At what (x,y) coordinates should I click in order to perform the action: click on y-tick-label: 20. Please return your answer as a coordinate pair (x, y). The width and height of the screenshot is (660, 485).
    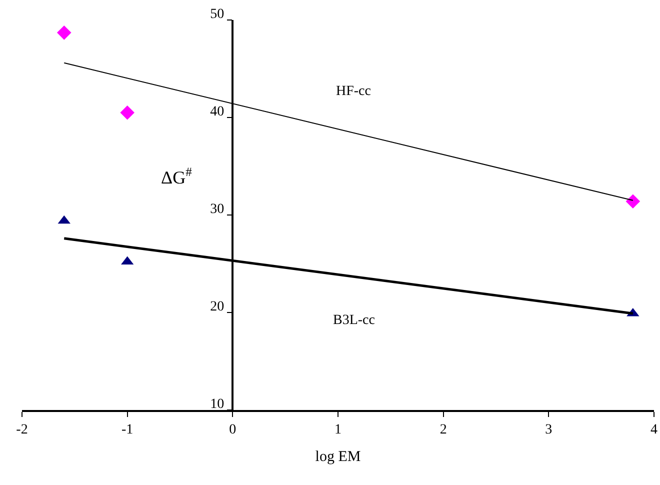
    Looking at the image, I should click on (217, 306).